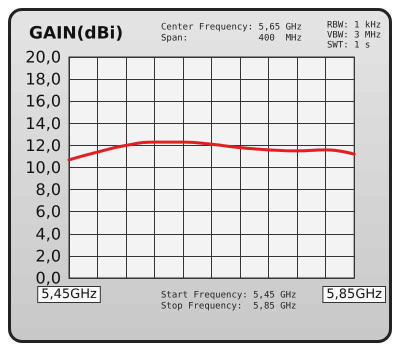  What do you see at coordinates (43, 123) in the screenshot?
I see `y-tick-label: 14,0` at bounding box center [43, 123].